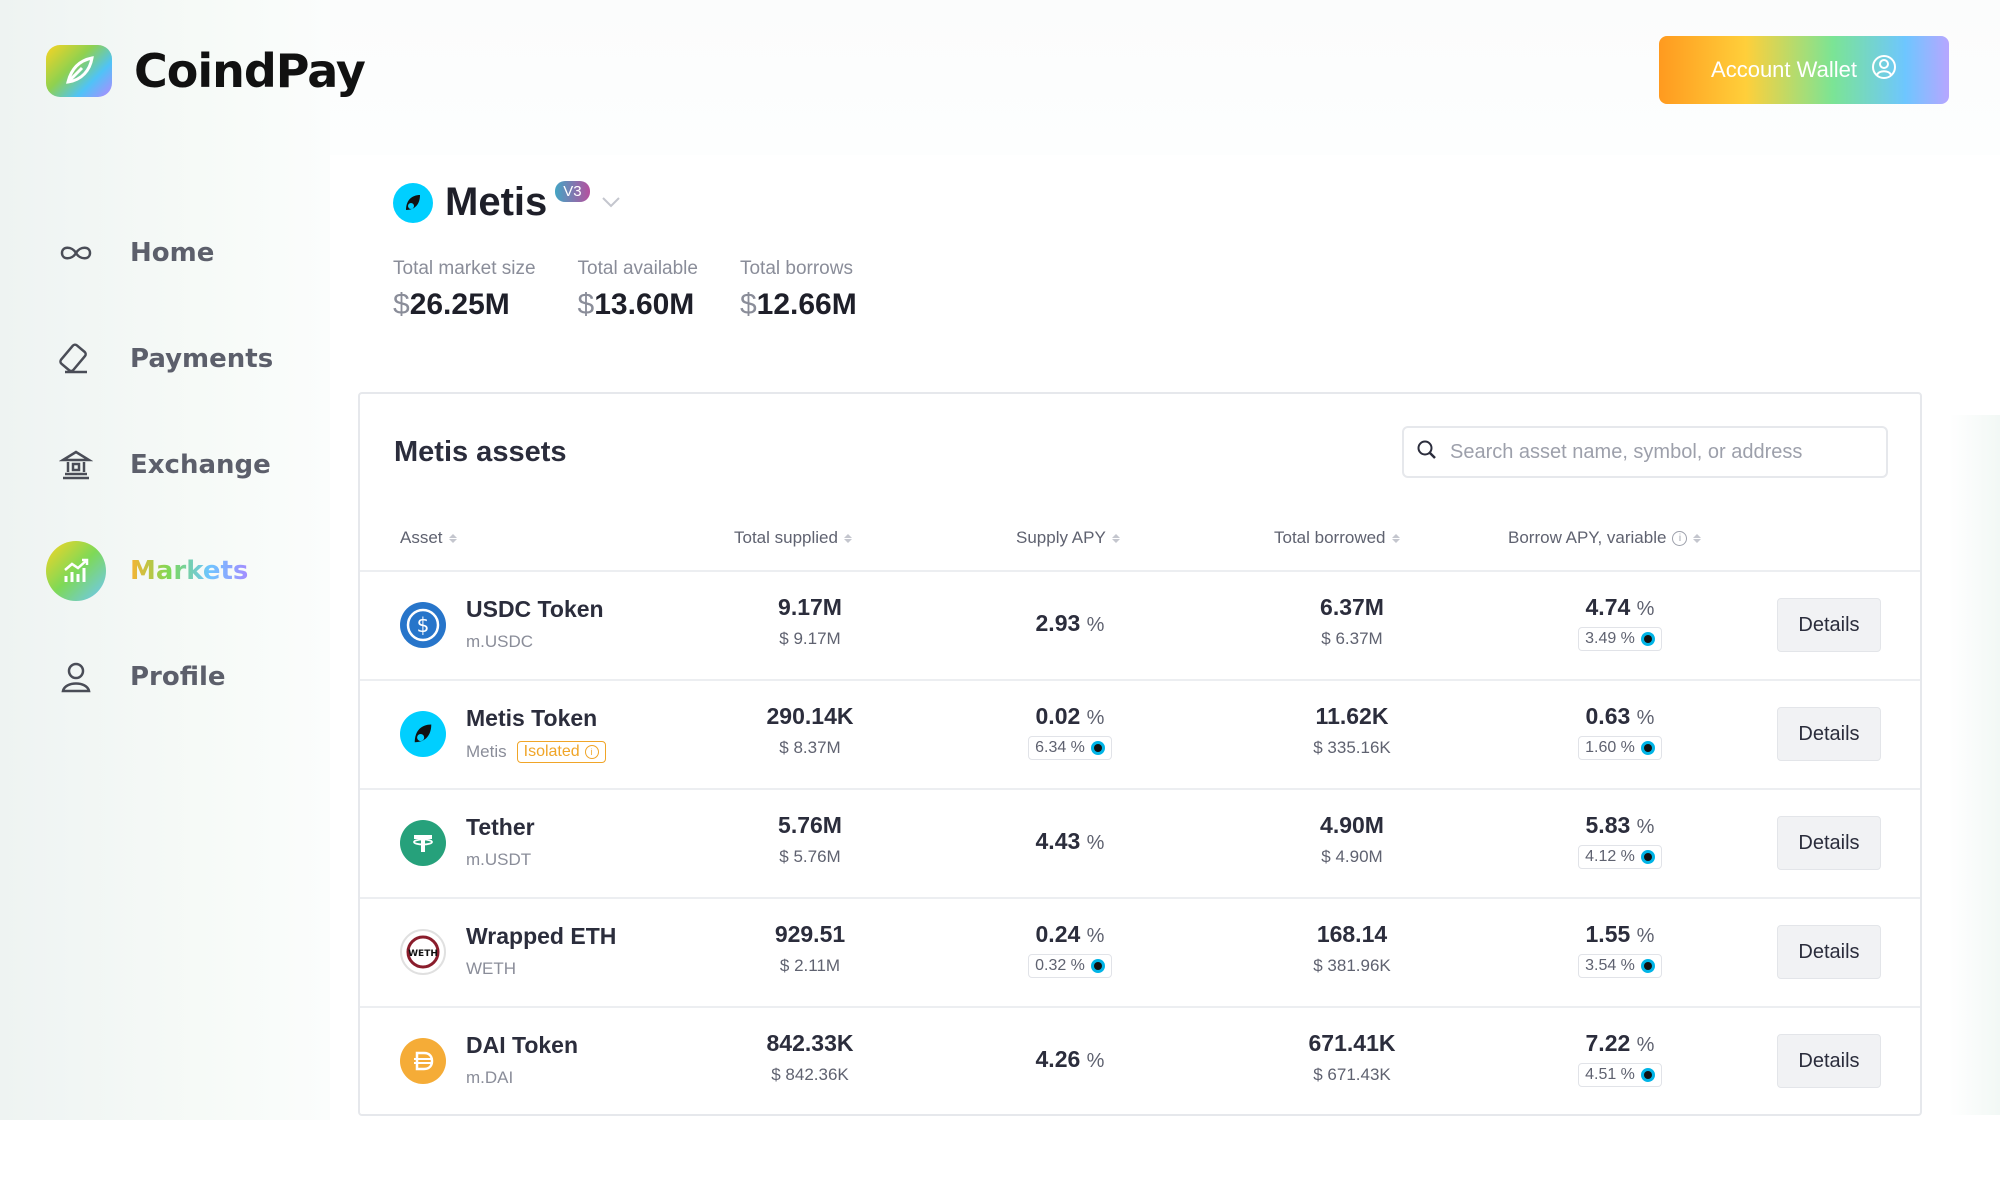 The height and width of the screenshot is (1196, 2000). Describe the element at coordinates (1620, 949) in the screenshot. I see `borrow-apy-cell: 1.55 % 3.54 %` at that location.